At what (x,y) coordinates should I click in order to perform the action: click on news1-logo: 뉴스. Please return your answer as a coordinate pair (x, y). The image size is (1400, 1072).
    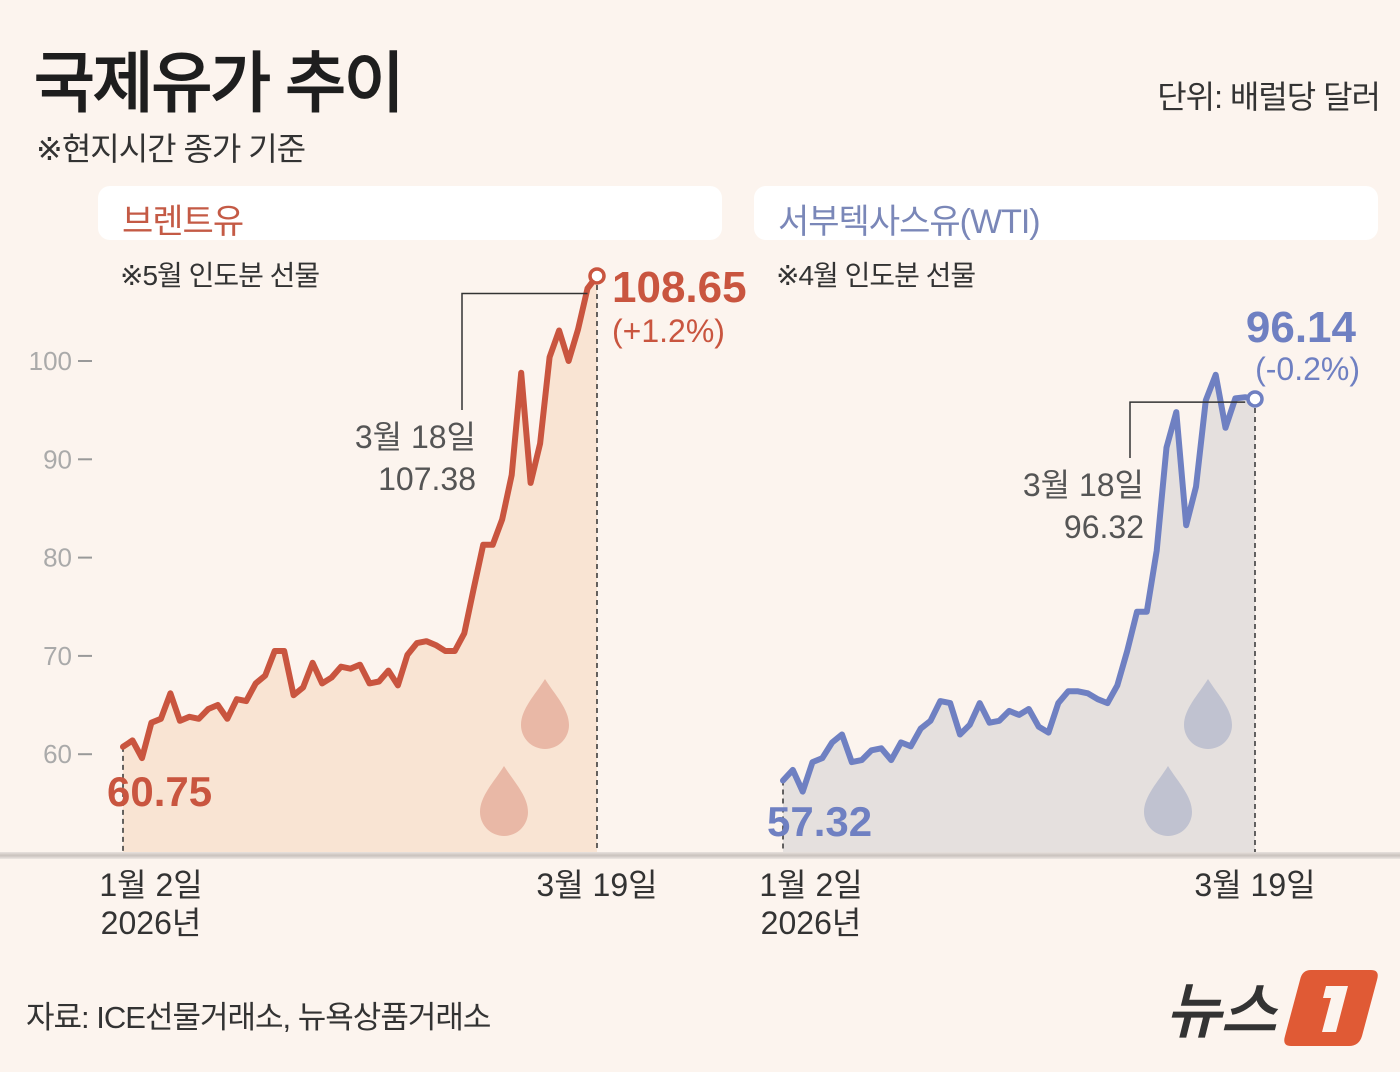
    Looking at the image, I should click on (1273, 1008).